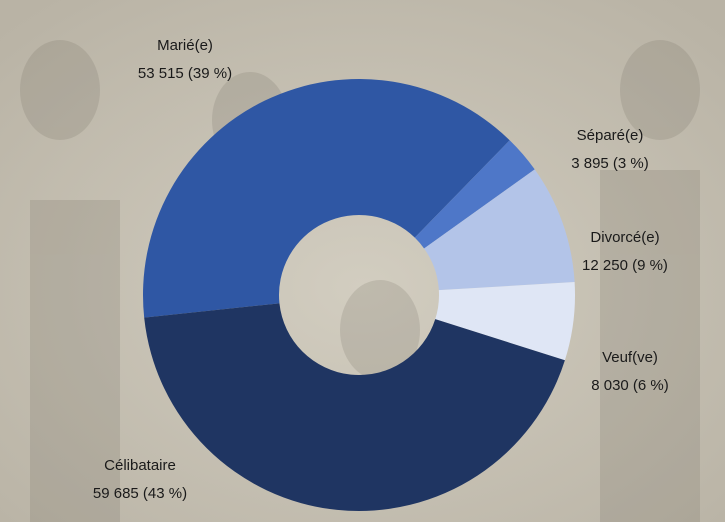 This screenshot has width=725, height=522. Describe the element at coordinates (625, 265) in the screenshot. I see `slice-value-label: 12 250 (9 %)` at that location.